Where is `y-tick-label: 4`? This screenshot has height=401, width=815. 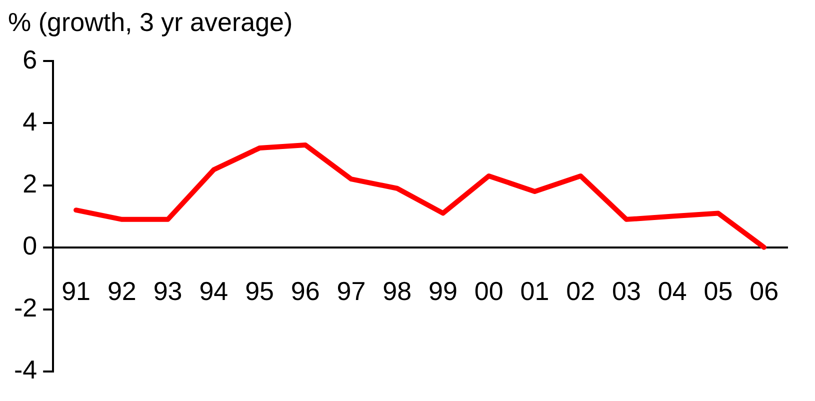
y-tick-label: 4 is located at coordinates (30, 121).